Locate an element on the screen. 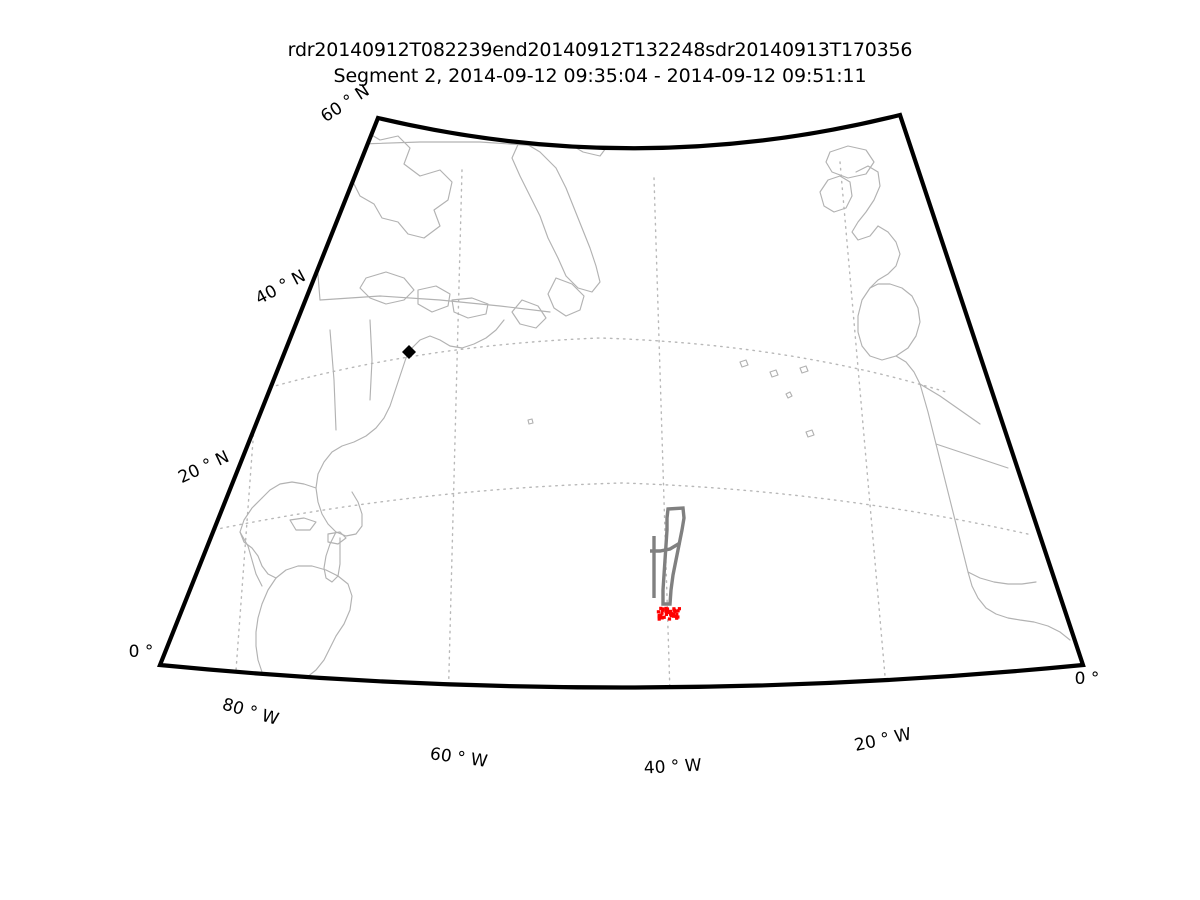 This screenshot has height=900, width=1200. coastline-great-lakes-superior is located at coordinates (387, 288).